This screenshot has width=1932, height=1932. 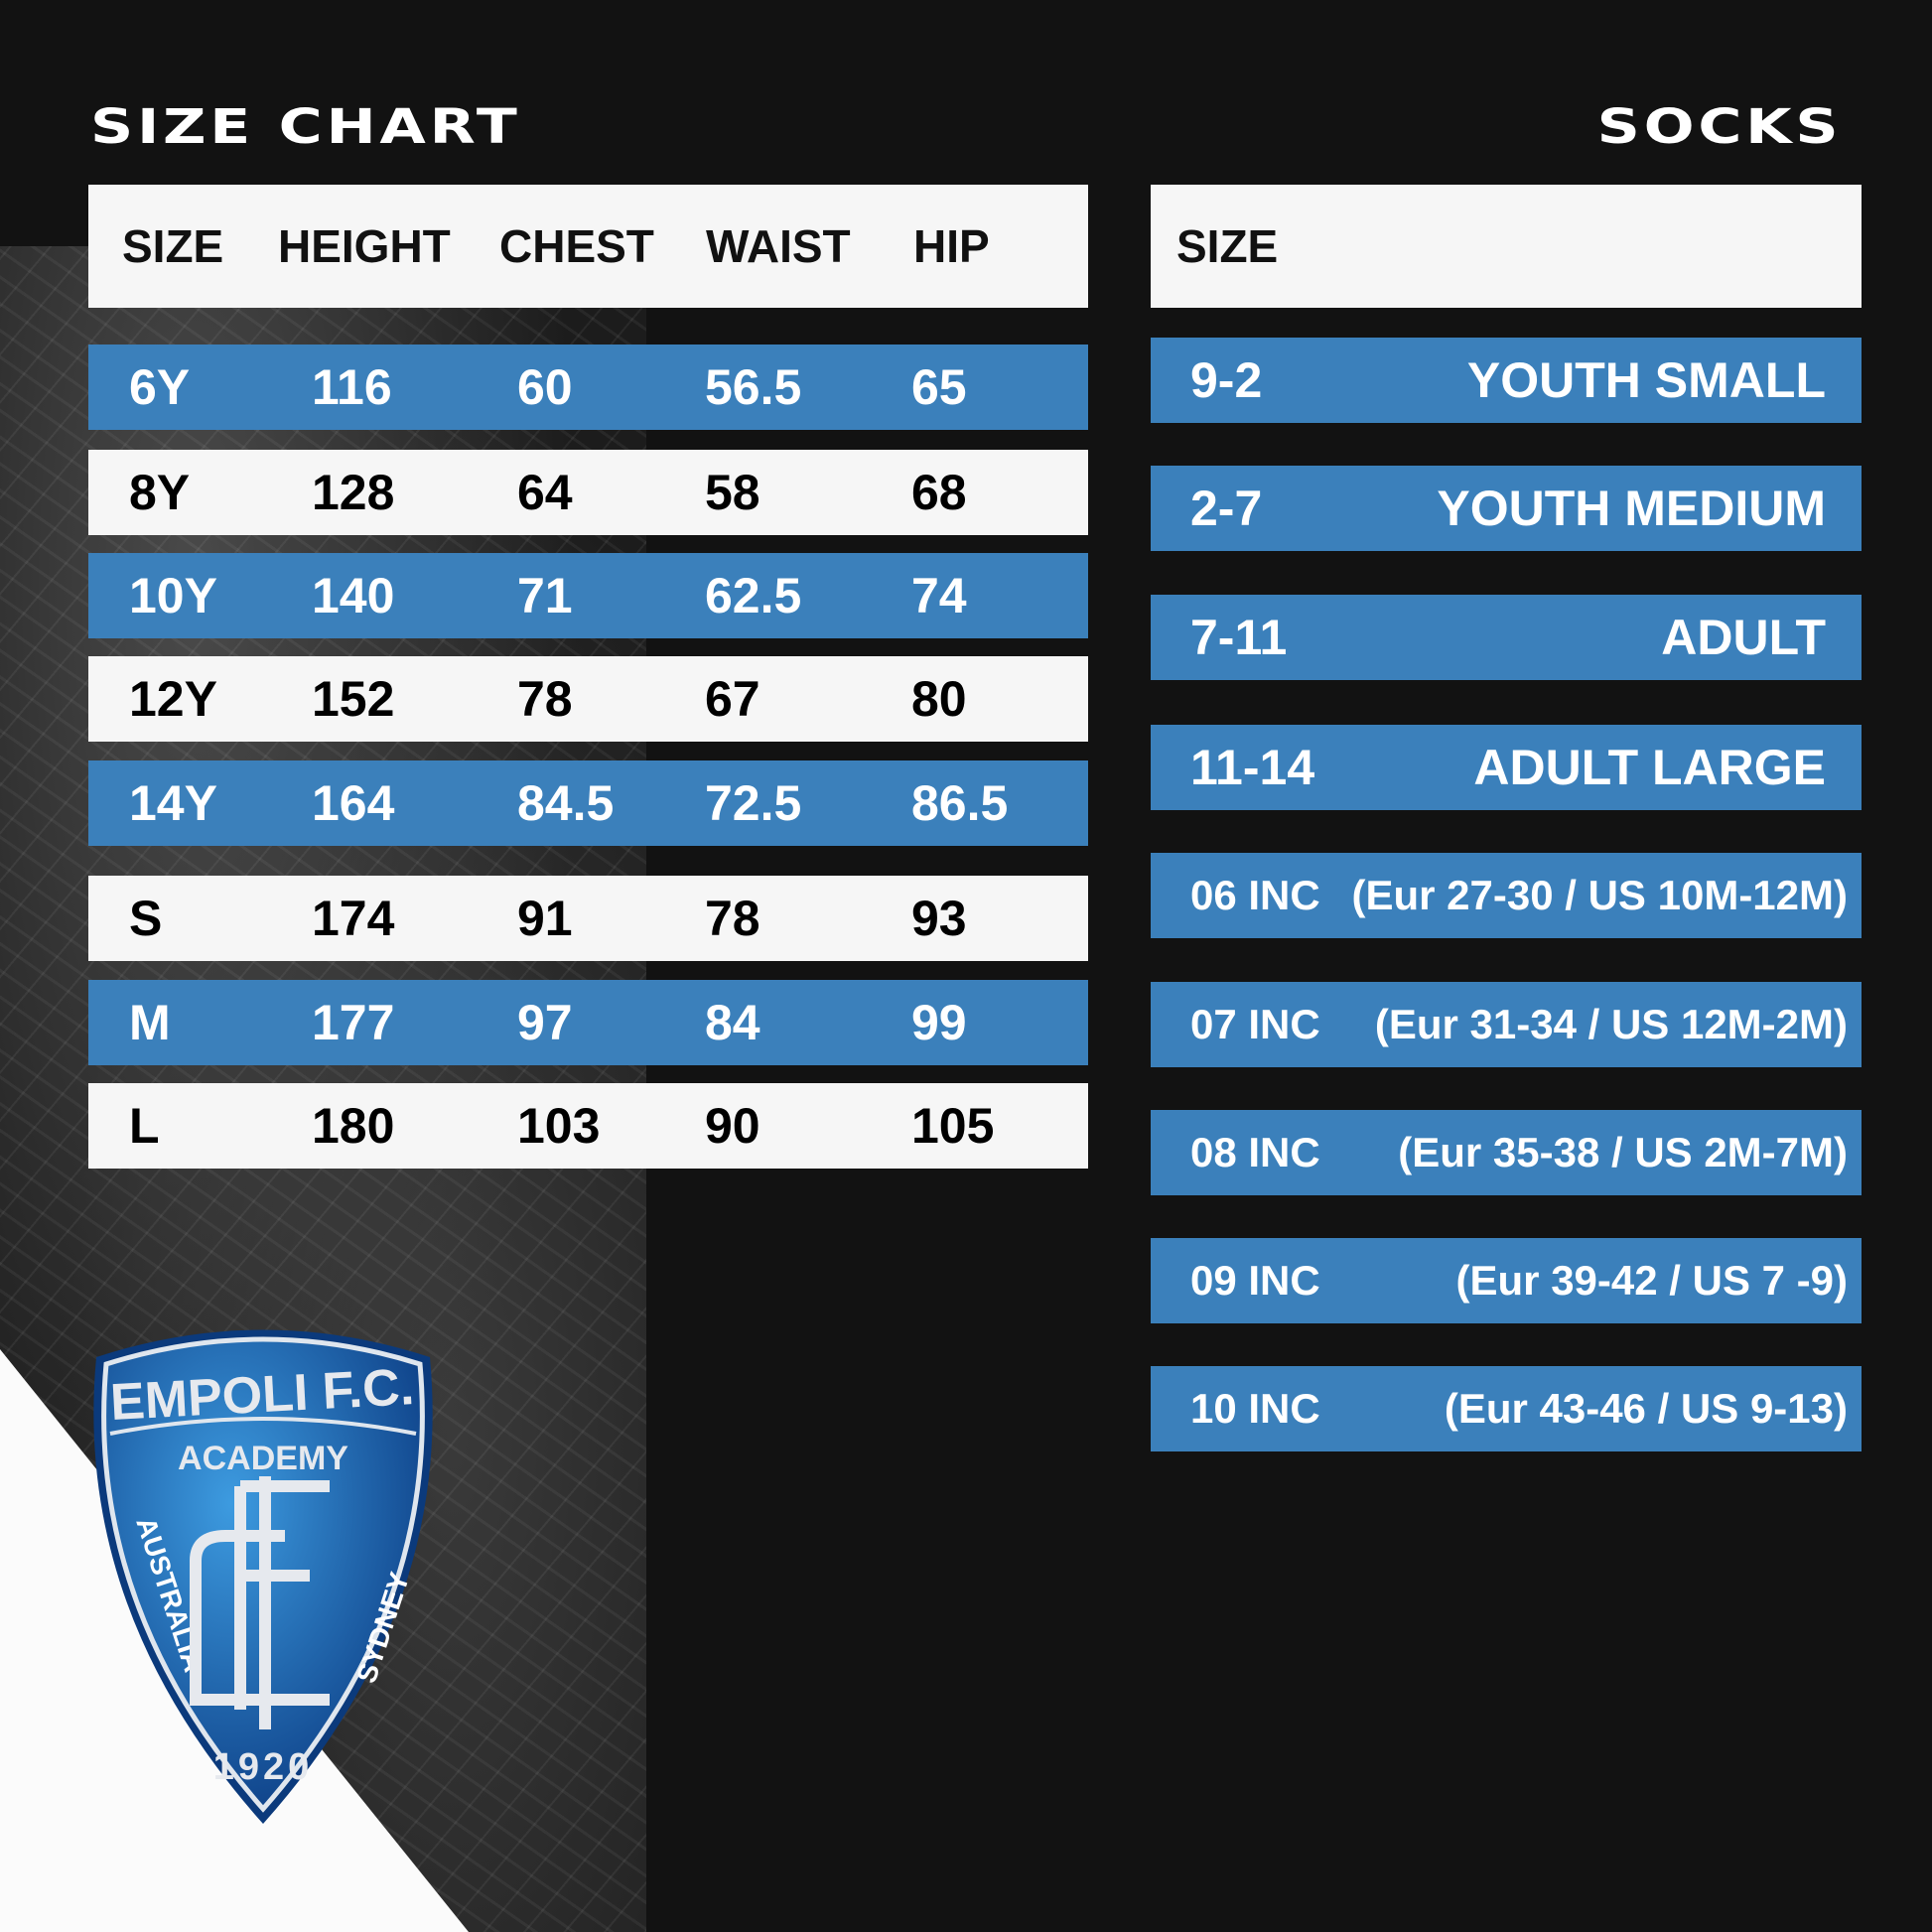 I want to click on svg-text: ACADEMY, so click(x=263, y=1459).